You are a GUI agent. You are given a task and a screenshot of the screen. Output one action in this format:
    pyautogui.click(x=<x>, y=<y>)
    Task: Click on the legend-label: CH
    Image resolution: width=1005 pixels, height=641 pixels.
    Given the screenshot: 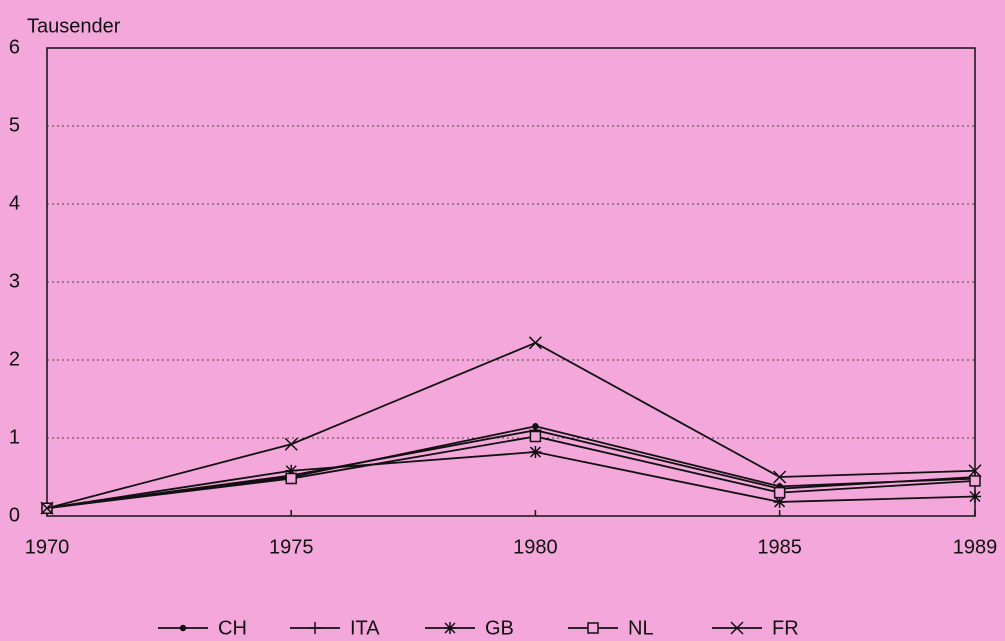 What is the action you would take?
    pyautogui.click(x=232, y=628)
    